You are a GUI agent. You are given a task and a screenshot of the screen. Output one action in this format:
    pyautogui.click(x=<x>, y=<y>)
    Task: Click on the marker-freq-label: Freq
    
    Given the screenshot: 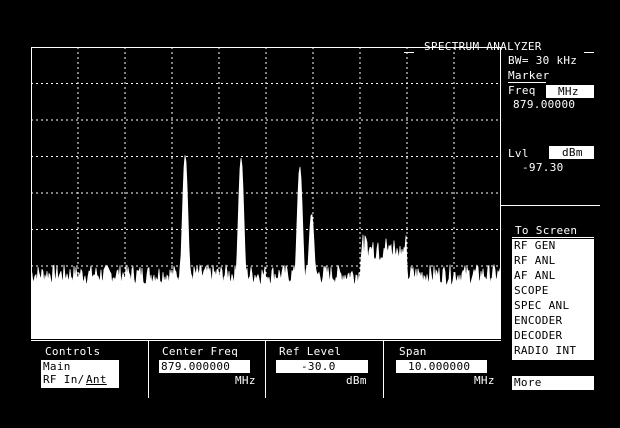 What is the action you would take?
    pyautogui.click(x=522, y=90)
    